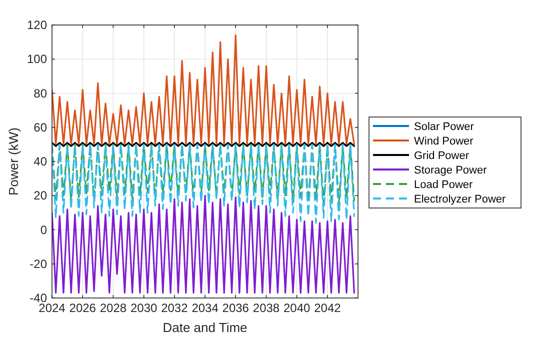 The height and width of the screenshot is (337, 560). I want to click on x-tick-label: 2032, so click(174, 308).